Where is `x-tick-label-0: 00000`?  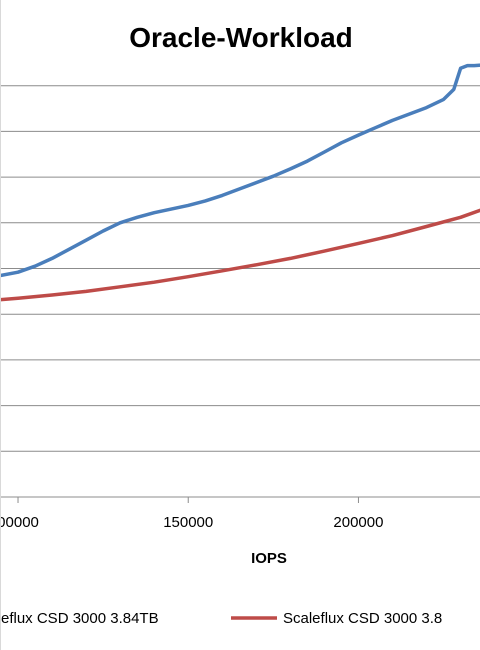
x-tick-label-0: 00000 is located at coordinates (20, 522).